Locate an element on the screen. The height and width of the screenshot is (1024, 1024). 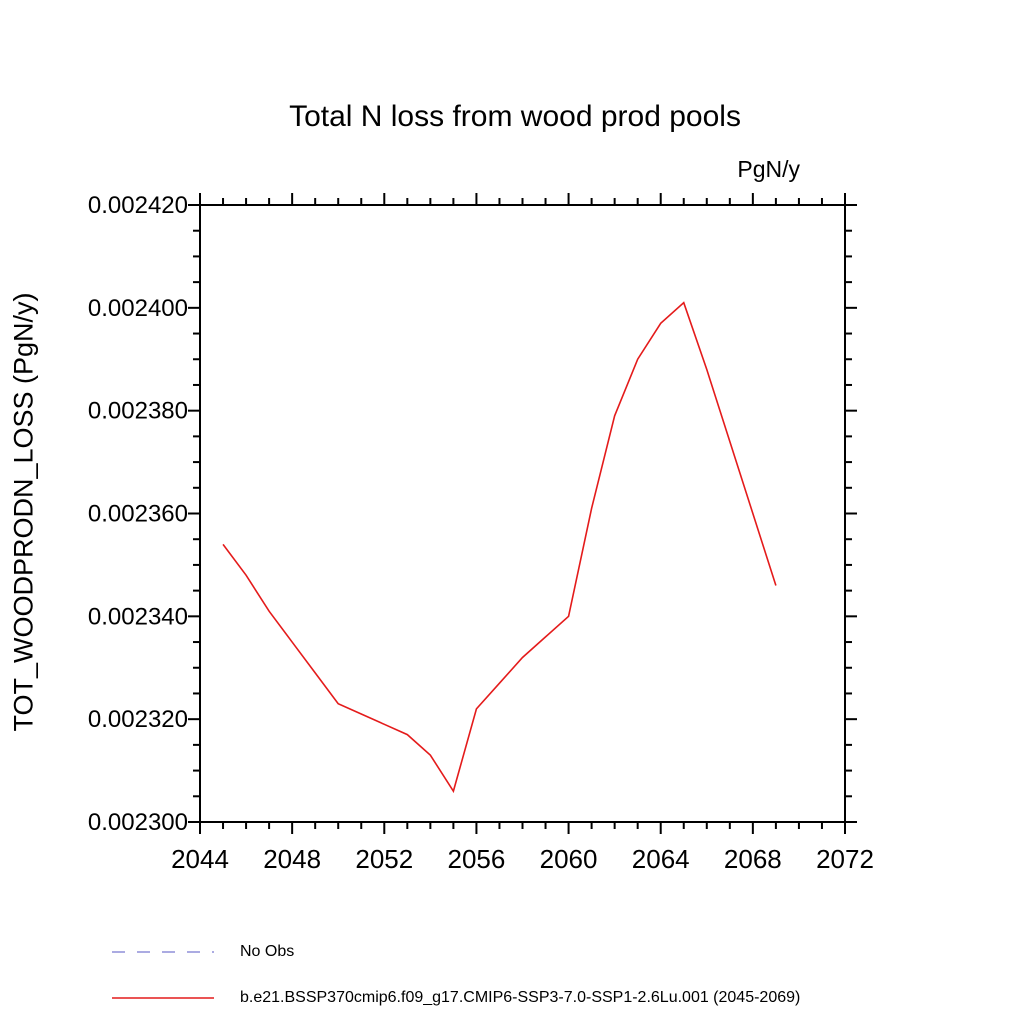
chart-title: Total N loss from wood prod pools is located at coordinates (515, 116).